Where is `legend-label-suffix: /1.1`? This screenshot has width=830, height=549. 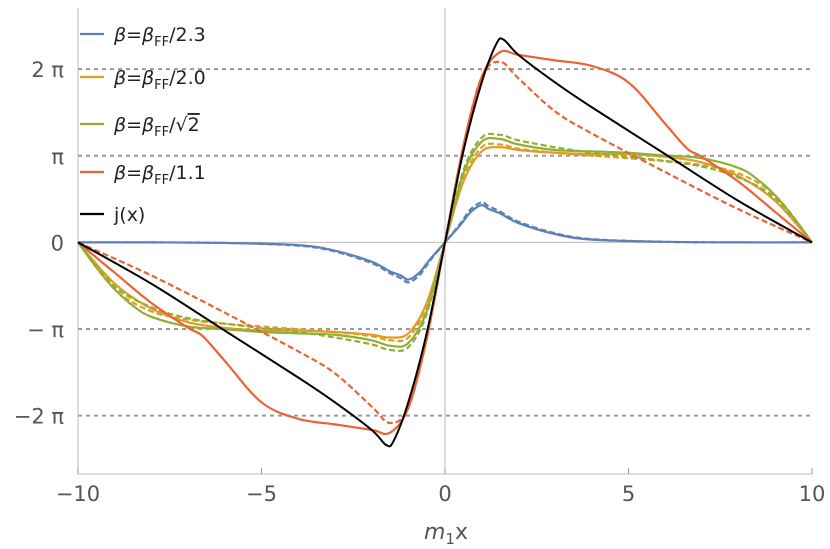 legend-label-suffix: /1.1 is located at coordinates (187, 173).